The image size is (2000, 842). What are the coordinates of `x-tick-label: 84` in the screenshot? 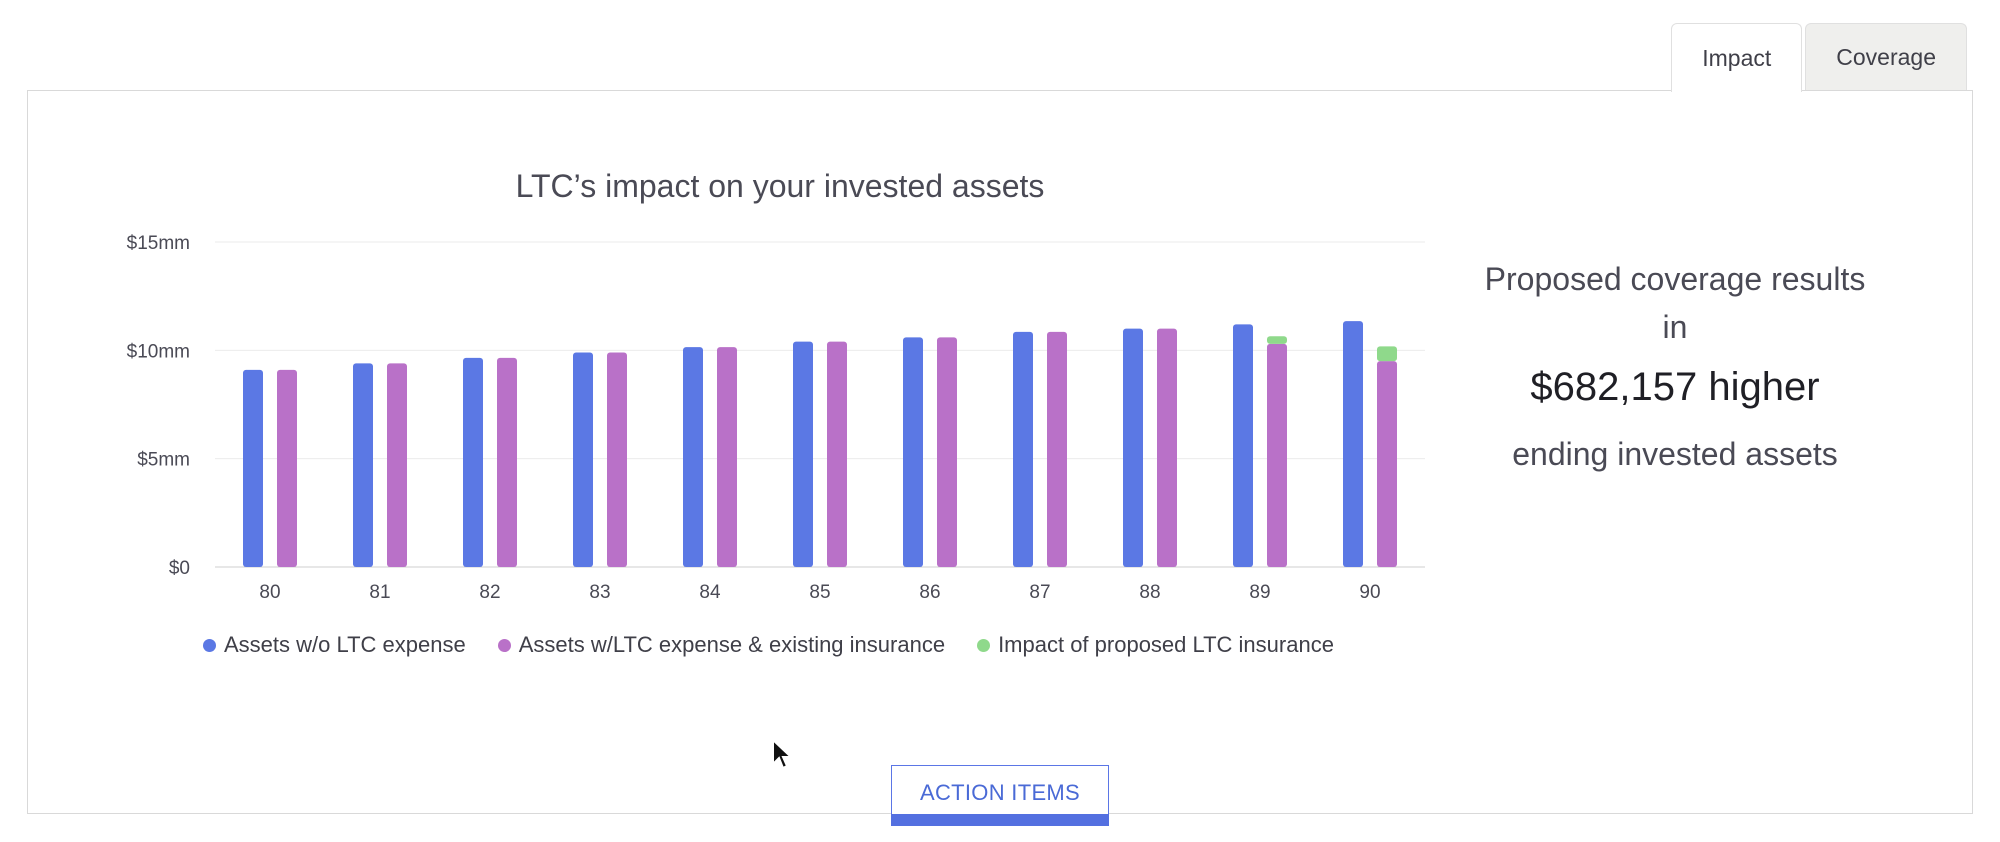 It's located at (710, 592).